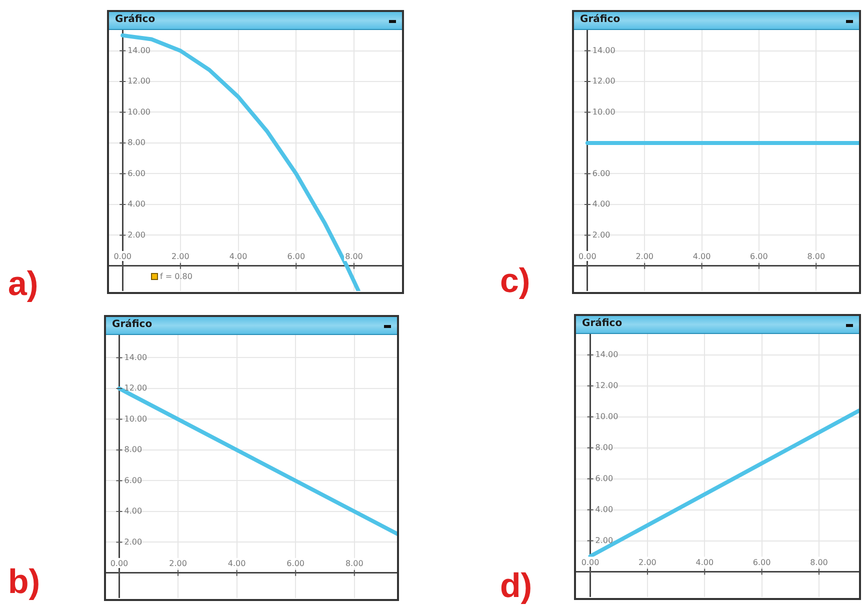  Describe the element at coordinates (516, 586) in the screenshot. I see `text: d)` at that location.